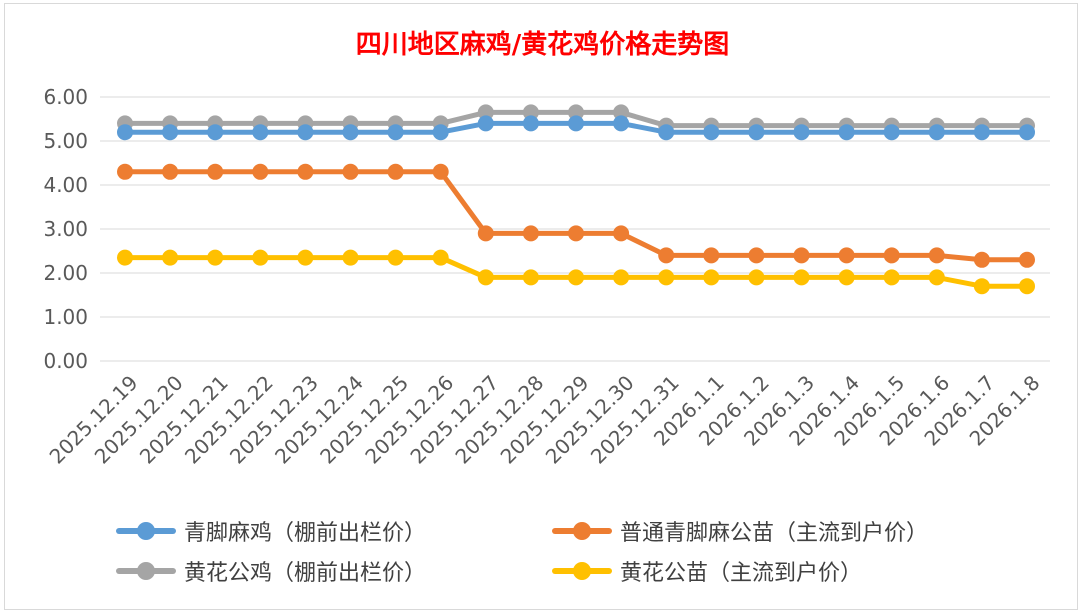 This screenshot has height=616, width=1085. What do you see at coordinates (65, 273) in the screenshot?
I see `y-tick-label: 2.00` at bounding box center [65, 273].